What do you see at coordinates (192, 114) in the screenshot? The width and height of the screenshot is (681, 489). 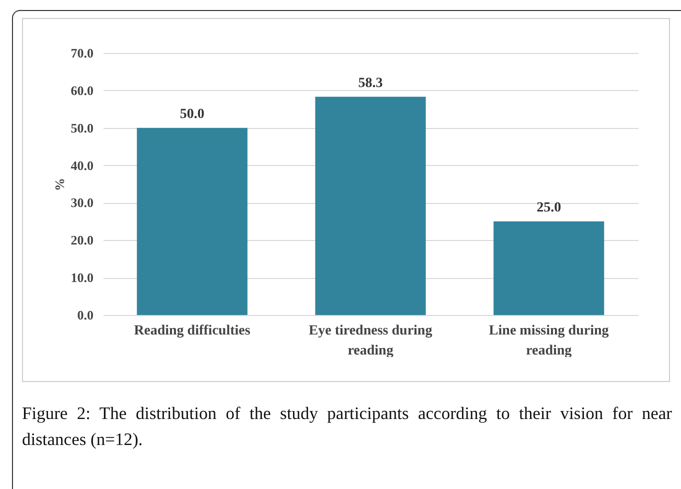 I see `data-label: 50.0` at bounding box center [192, 114].